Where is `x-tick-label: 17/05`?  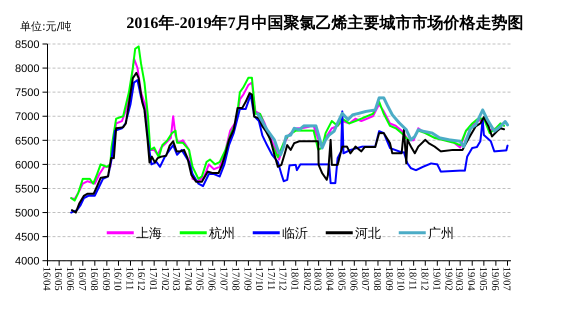
x-tick-label: 17/05 is located at coordinates (199, 278).